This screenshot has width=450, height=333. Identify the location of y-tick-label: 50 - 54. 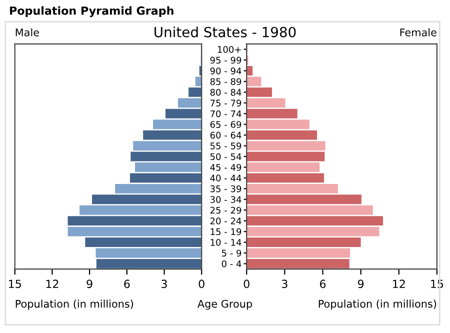
(226, 156).